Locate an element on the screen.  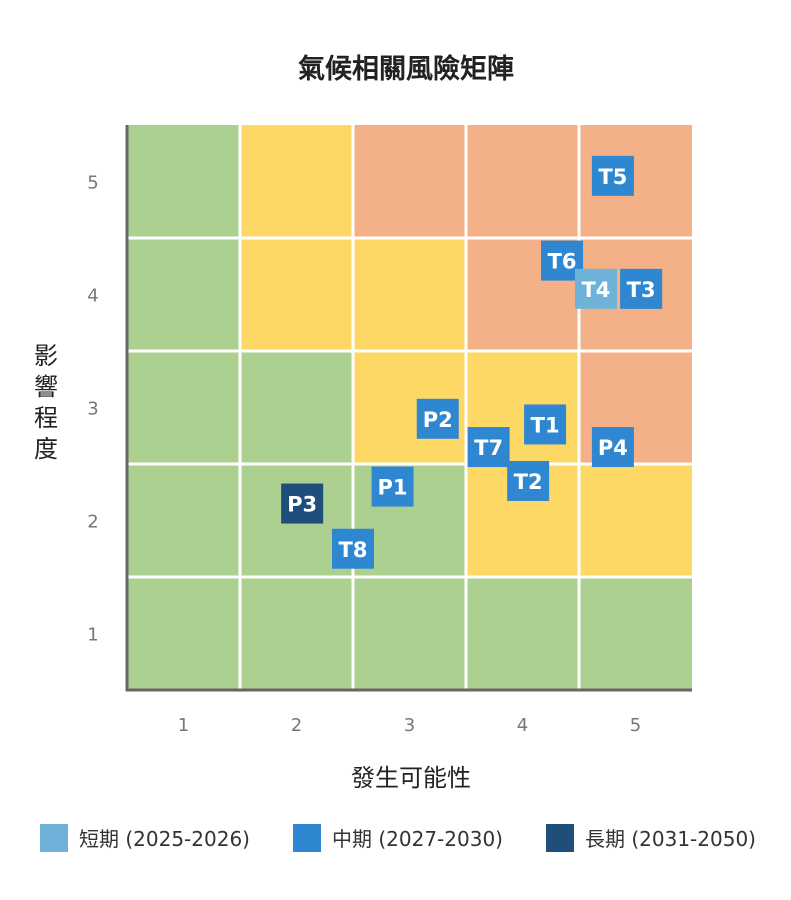
chart-title: 氣候相關風險矩陣 is located at coordinates (406, 69).